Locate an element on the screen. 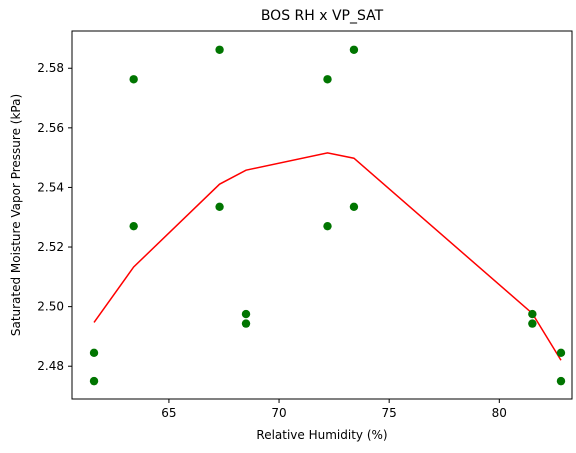 This screenshot has width=576, height=453. x-axis-label: Relative Humidity (%) is located at coordinates (321, 435).